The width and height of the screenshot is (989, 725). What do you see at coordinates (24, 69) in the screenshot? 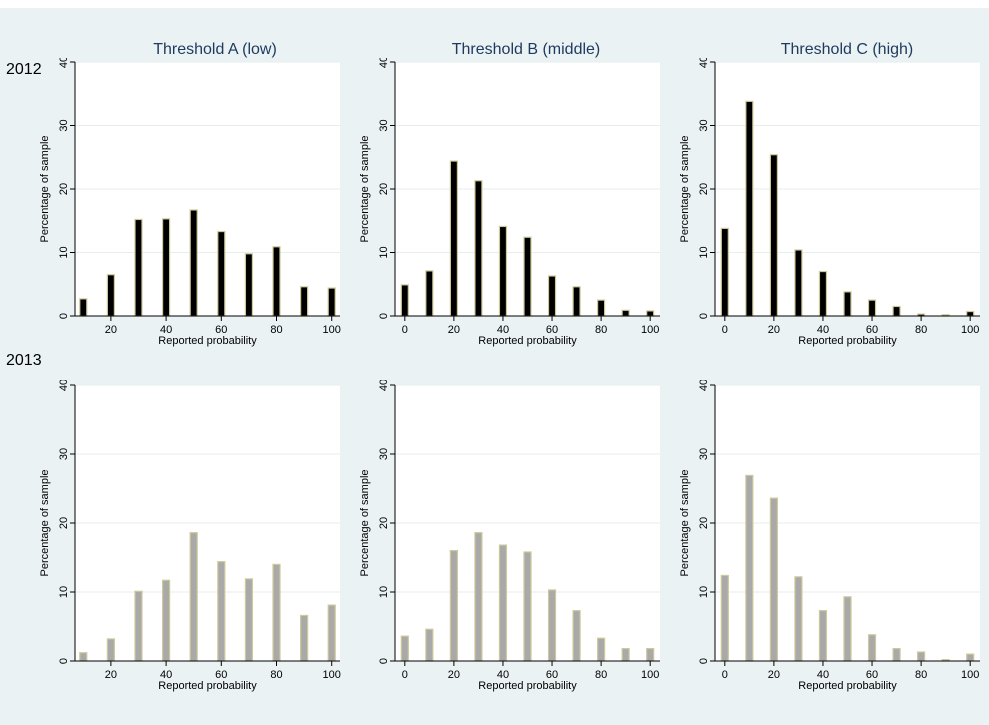
I see `row-label-2012: 2012` at bounding box center [24, 69].